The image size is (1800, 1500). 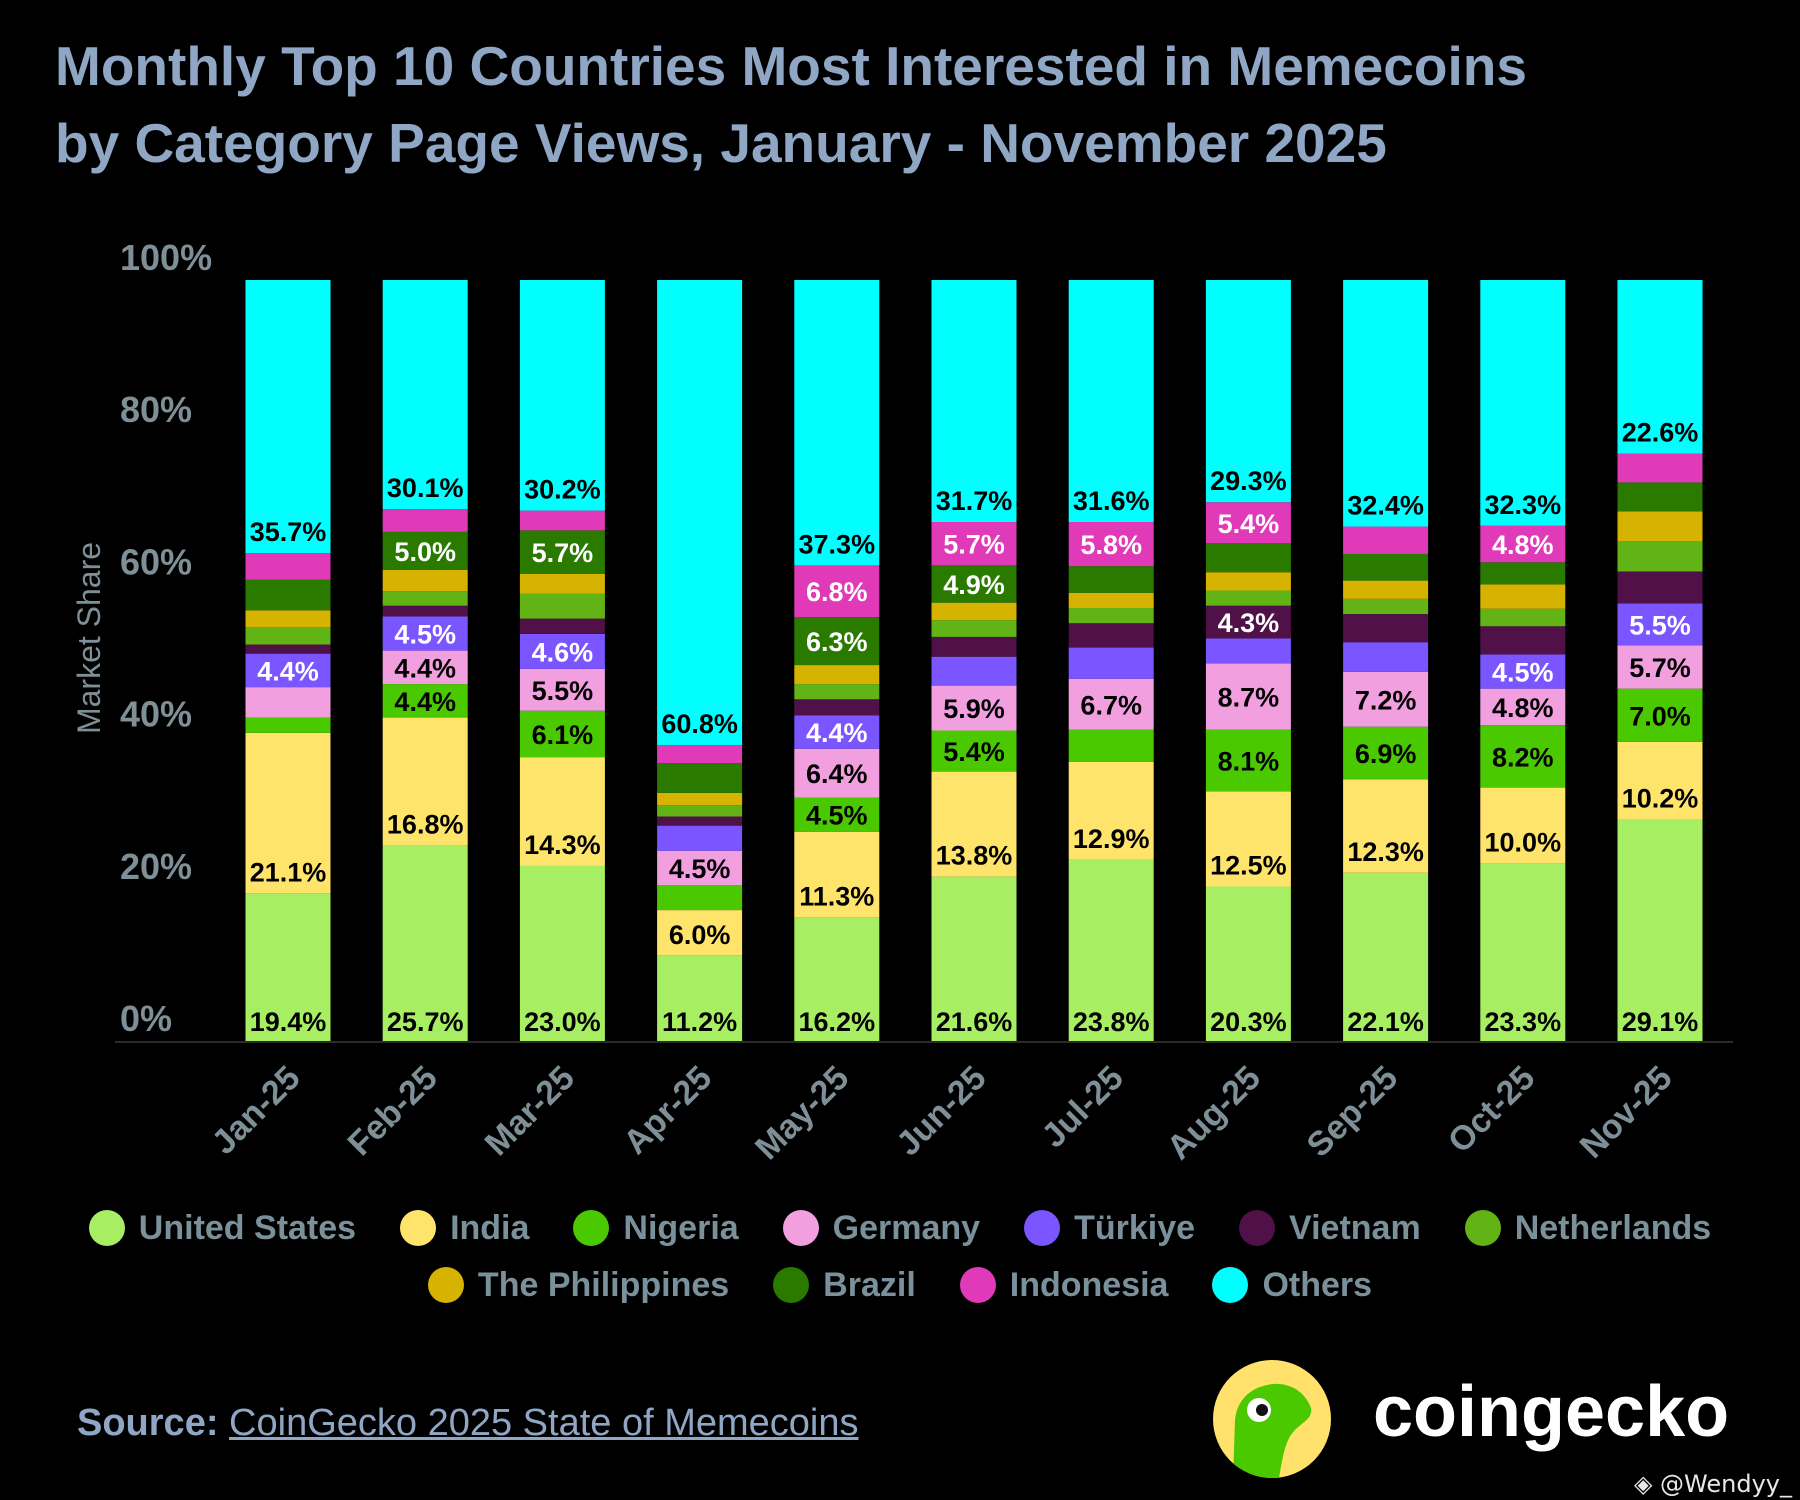 I want to click on source-label: Source:, so click(x=148, y=1423).